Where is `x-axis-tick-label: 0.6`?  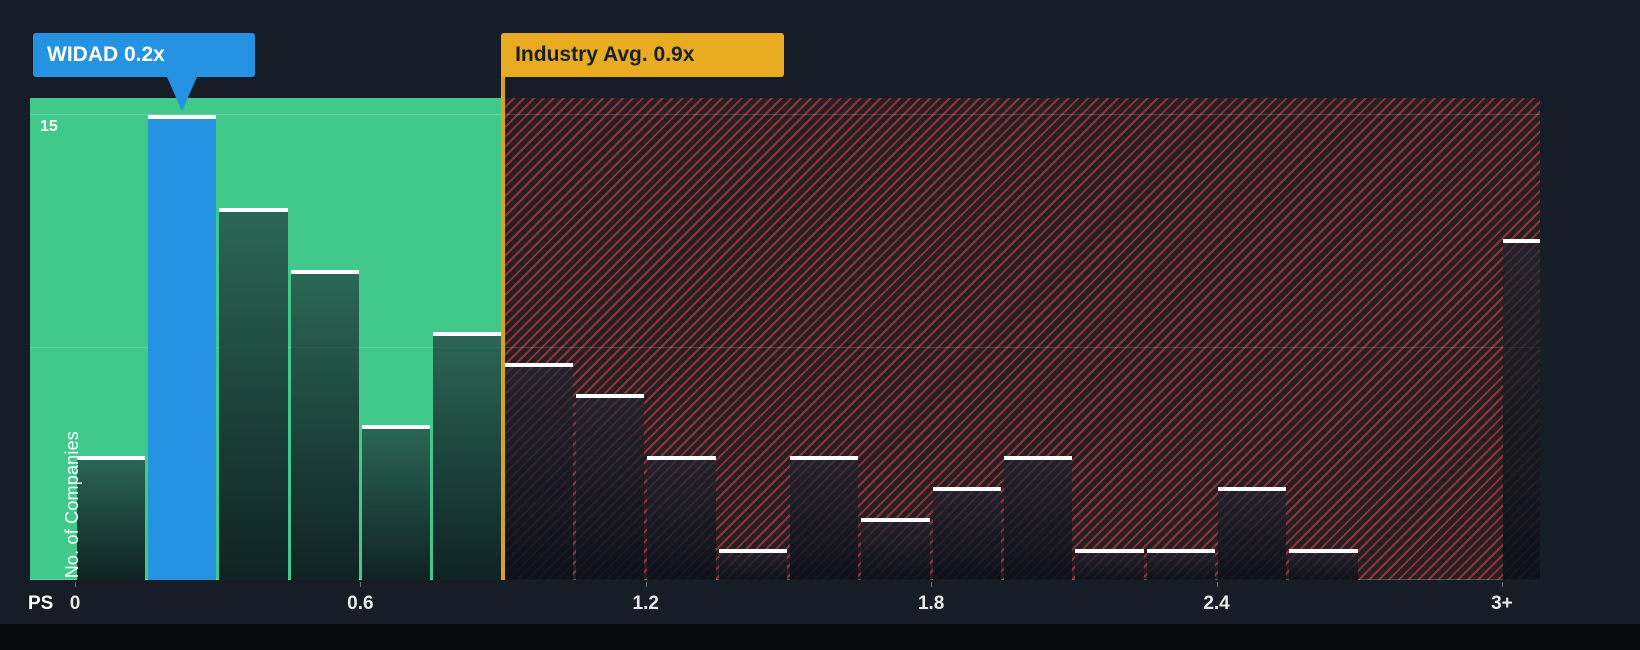
x-axis-tick-label: 0.6 is located at coordinates (360, 603).